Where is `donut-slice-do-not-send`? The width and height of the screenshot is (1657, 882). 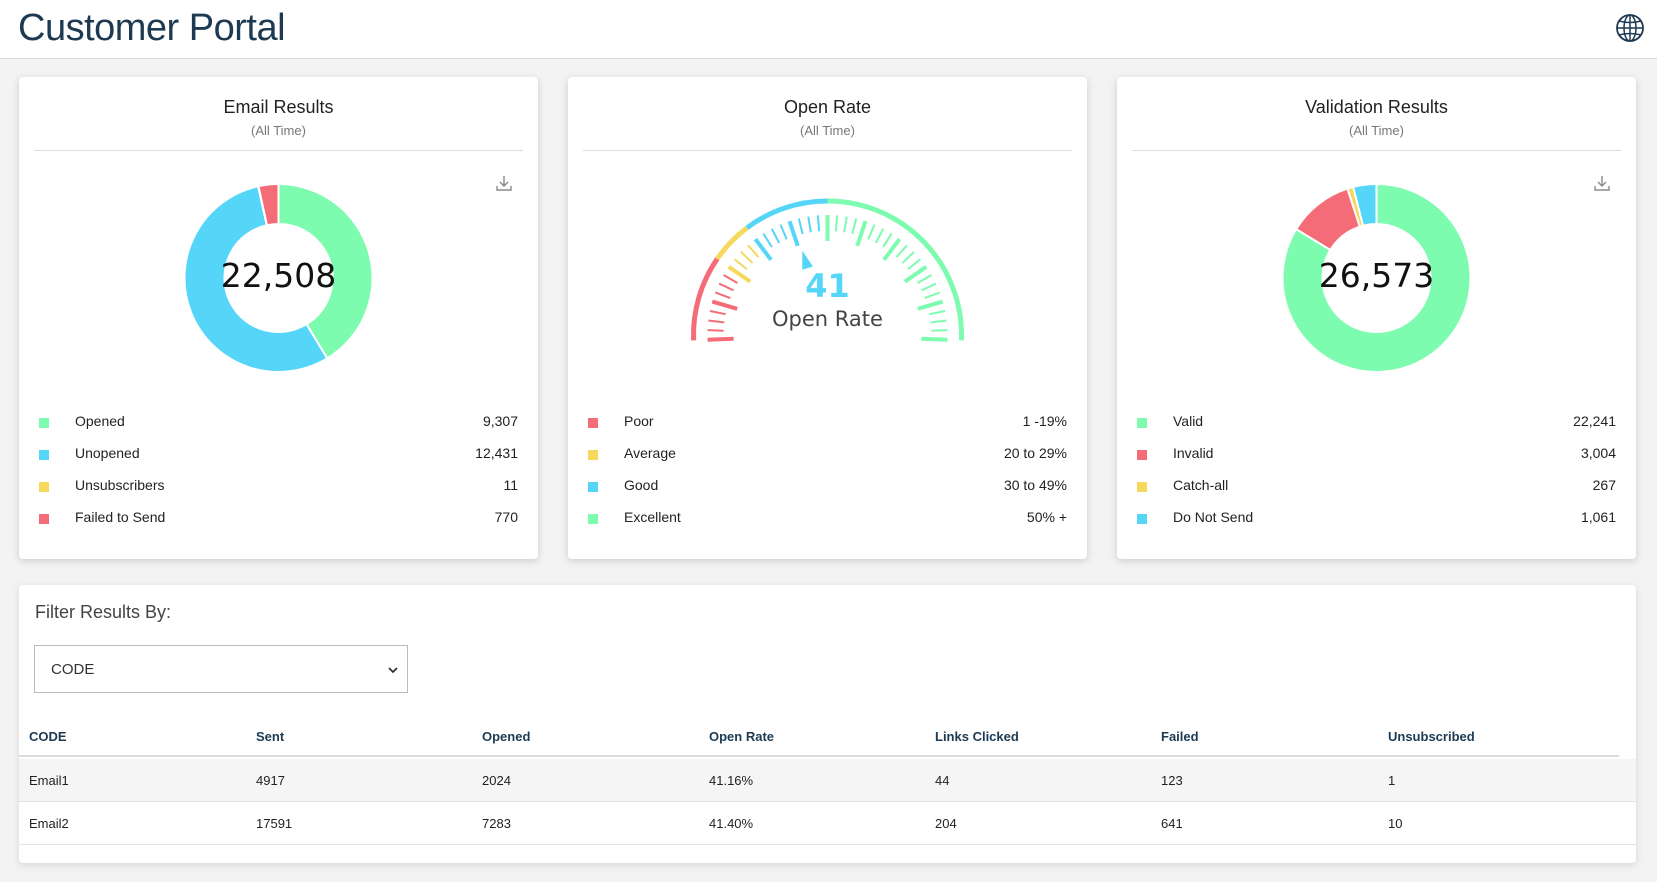 donut-slice-do-not-send is located at coordinates (1364, 204).